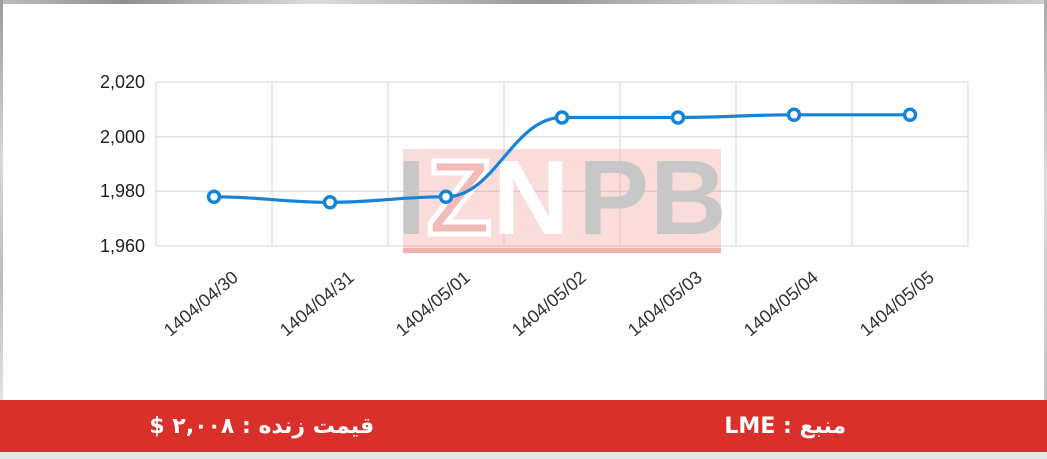 This screenshot has height=459, width=1047. What do you see at coordinates (531, 198) in the screenshot?
I see `watermark-letter: N` at bounding box center [531, 198].